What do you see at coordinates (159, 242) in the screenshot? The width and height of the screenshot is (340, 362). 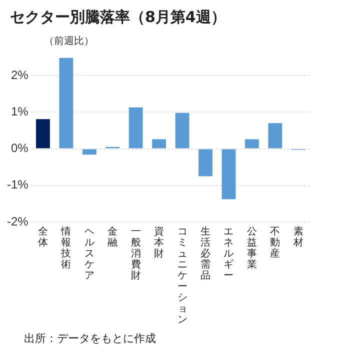 I see `x-tick-label: 資本財` at bounding box center [159, 242].